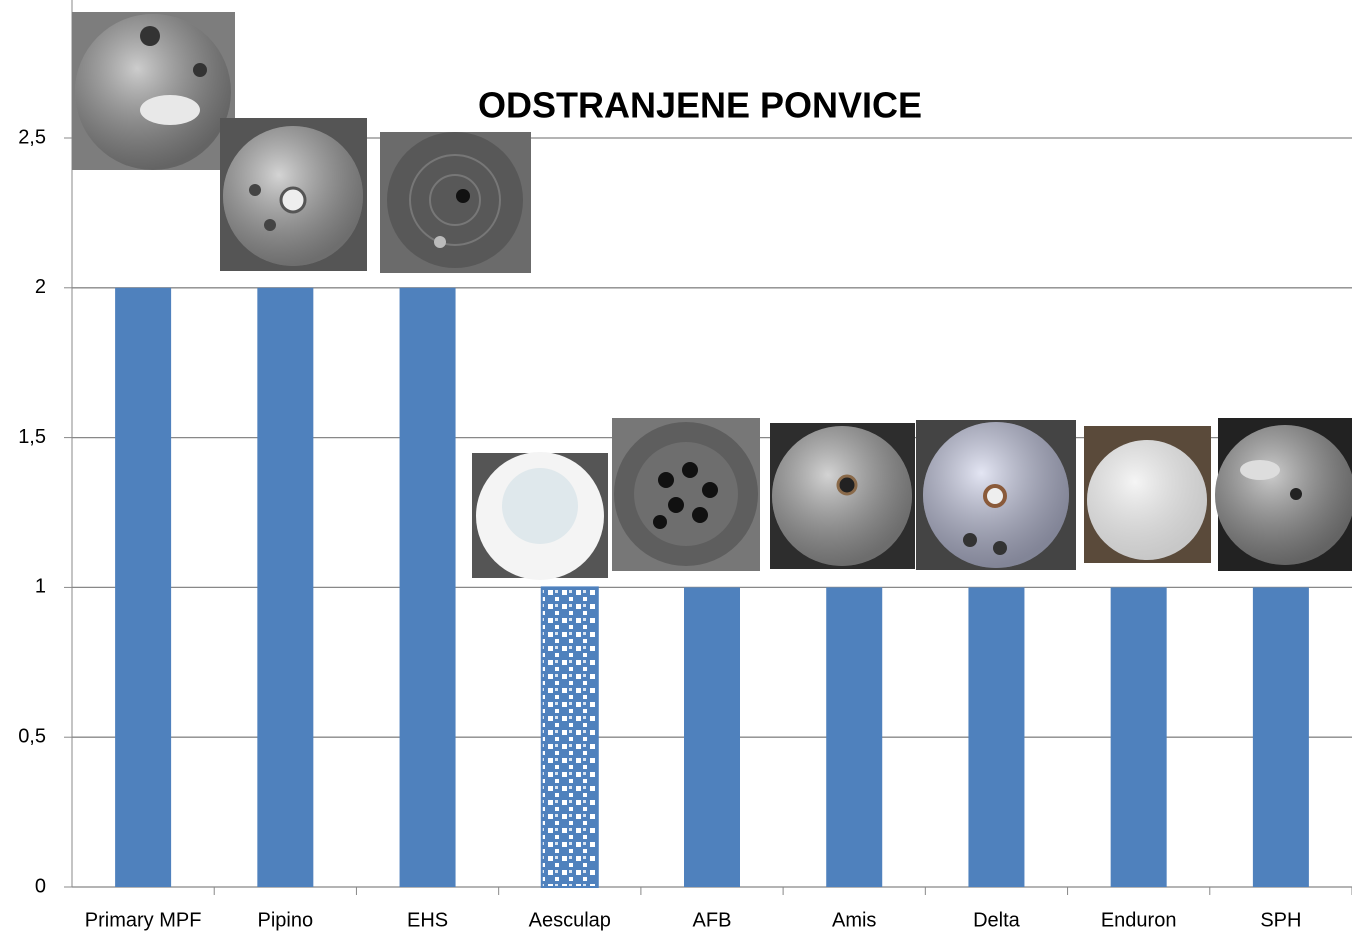 Image resolution: width=1352 pixels, height=936 pixels. What do you see at coordinates (700, 105) in the screenshot?
I see `chart-title: ODSTRANJENE PONVICE` at bounding box center [700, 105].